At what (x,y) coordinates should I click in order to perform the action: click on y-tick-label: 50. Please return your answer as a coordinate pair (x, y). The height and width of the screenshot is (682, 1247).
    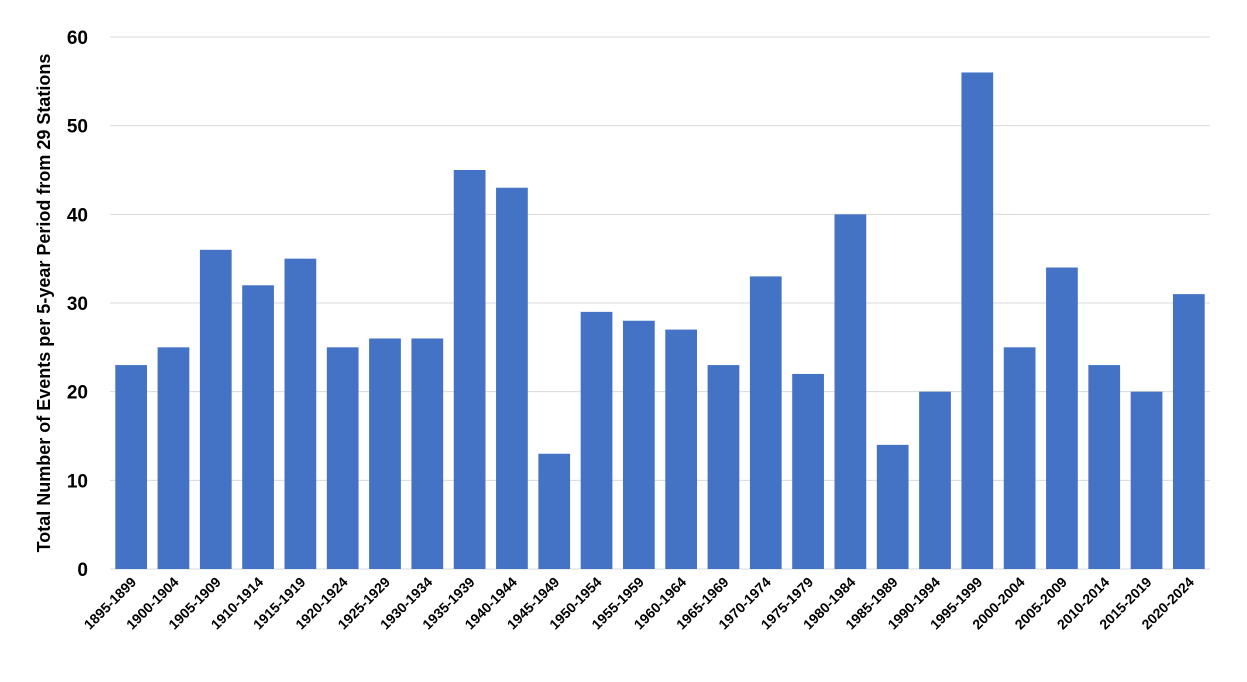
    Looking at the image, I should click on (77, 127).